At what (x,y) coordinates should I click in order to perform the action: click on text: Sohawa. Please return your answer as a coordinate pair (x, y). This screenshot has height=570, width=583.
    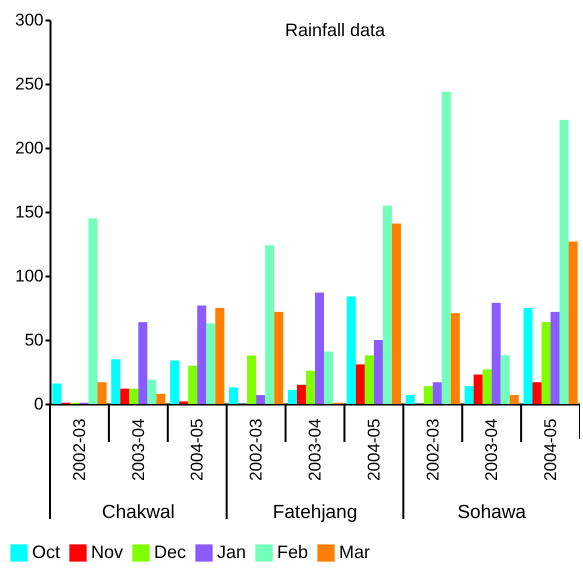
    Looking at the image, I should click on (491, 512).